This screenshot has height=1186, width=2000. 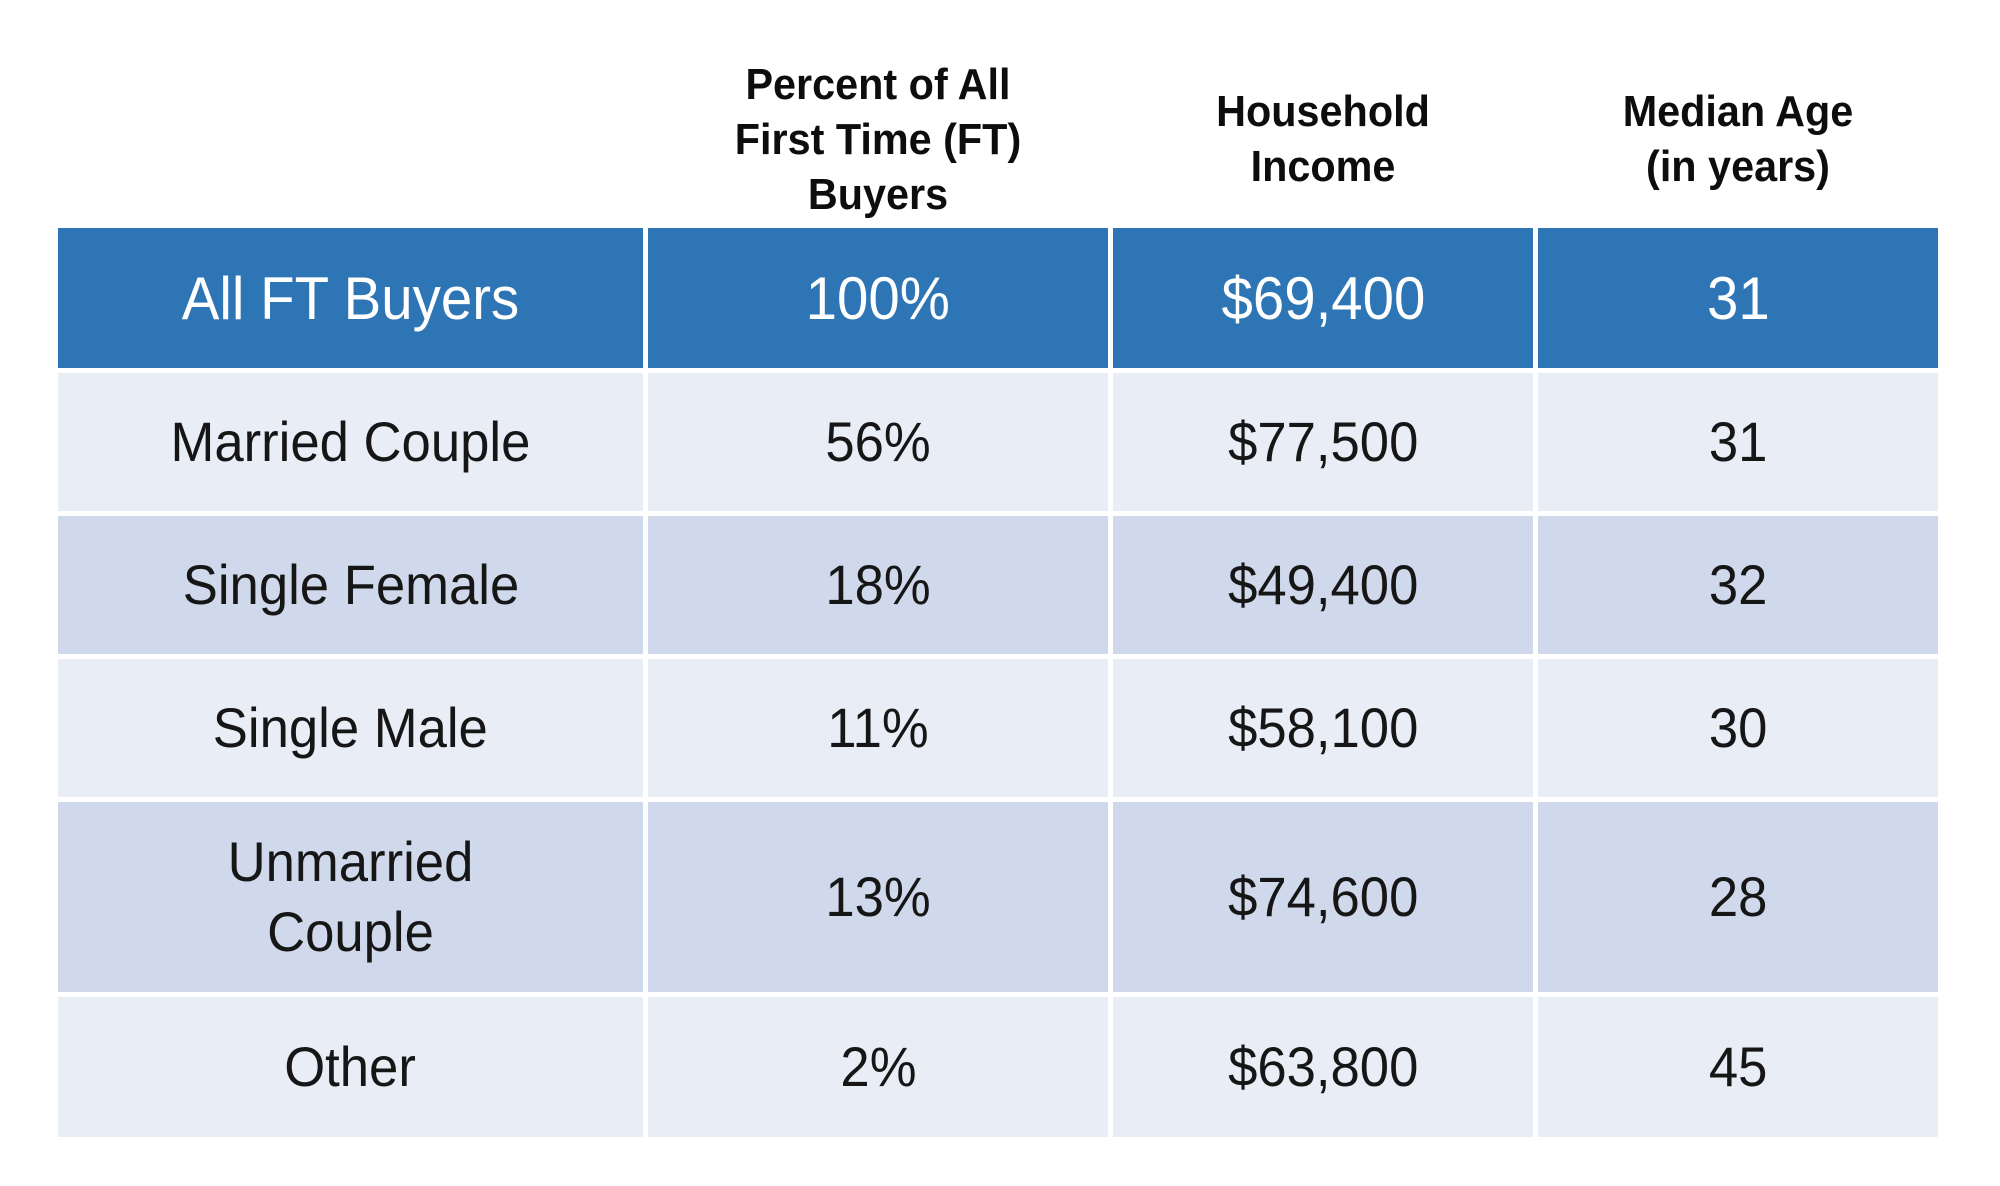 I want to click on age-value: 30, so click(x=1738, y=727).